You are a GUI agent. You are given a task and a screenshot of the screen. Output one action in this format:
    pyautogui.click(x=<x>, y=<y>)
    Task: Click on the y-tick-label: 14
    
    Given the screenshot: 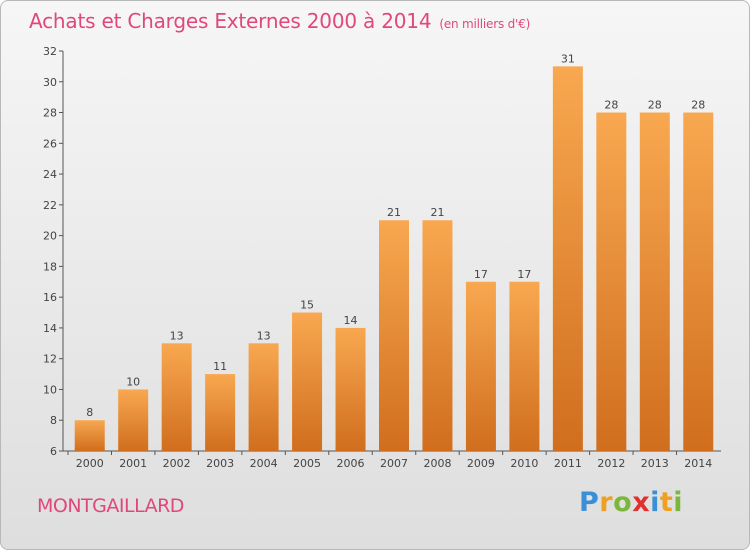 What is the action you would take?
    pyautogui.click(x=50, y=328)
    